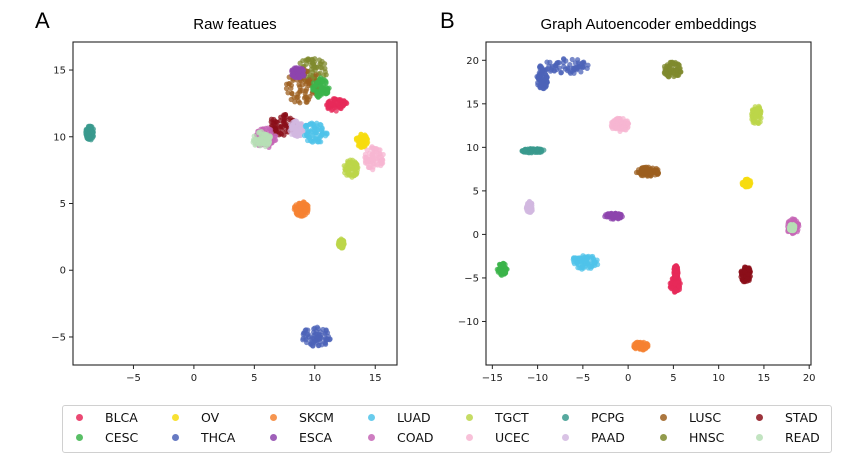 The width and height of the screenshot is (855, 461). I want to click on legend-item: STAD, so click(780, 417).